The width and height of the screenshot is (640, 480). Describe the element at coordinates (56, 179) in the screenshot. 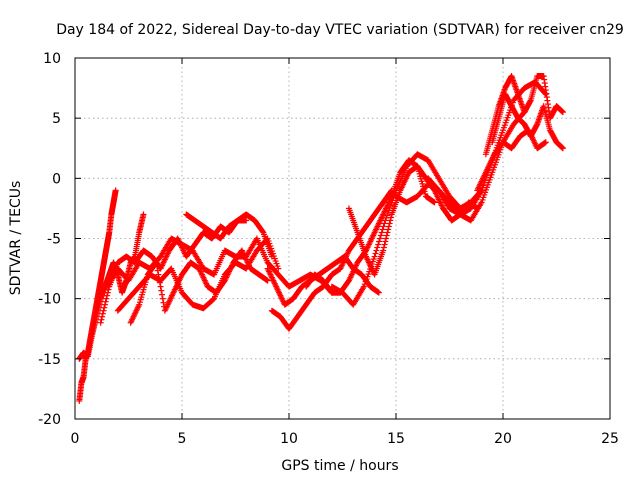

I see `y-tick-label: 0` at that location.